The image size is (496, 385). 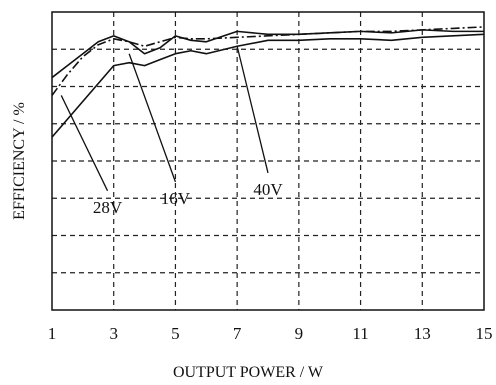 I want to click on x-tick-label: 3, so click(x=113, y=333).